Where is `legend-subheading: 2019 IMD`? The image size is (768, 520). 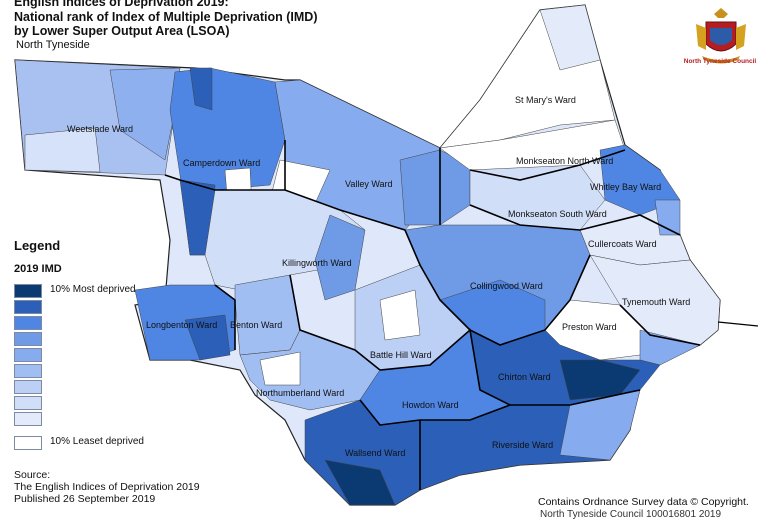 legend-subheading: 2019 IMD is located at coordinates (38, 269).